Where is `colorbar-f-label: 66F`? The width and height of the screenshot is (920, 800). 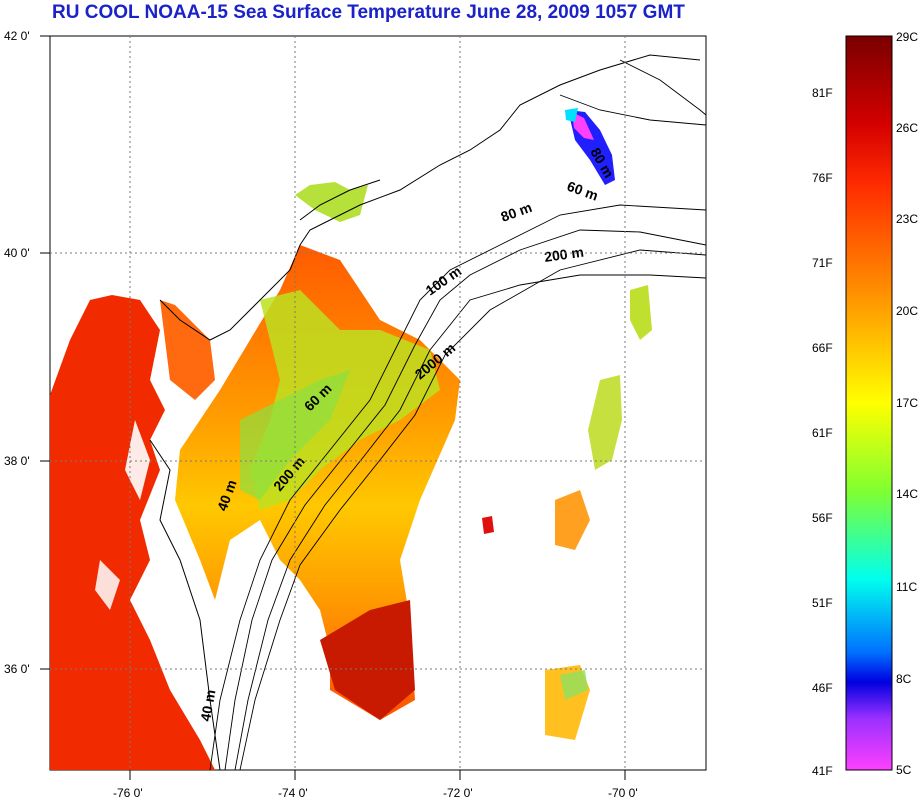 colorbar-f-label: 66F is located at coordinates (822, 348).